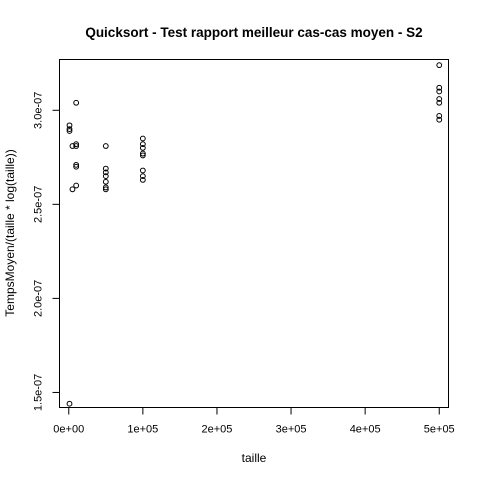  What do you see at coordinates (10, 232) in the screenshot?
I see `y-axis-label: TempsMoyen/(taille * log(taille))` at bounding box center [10, 232].